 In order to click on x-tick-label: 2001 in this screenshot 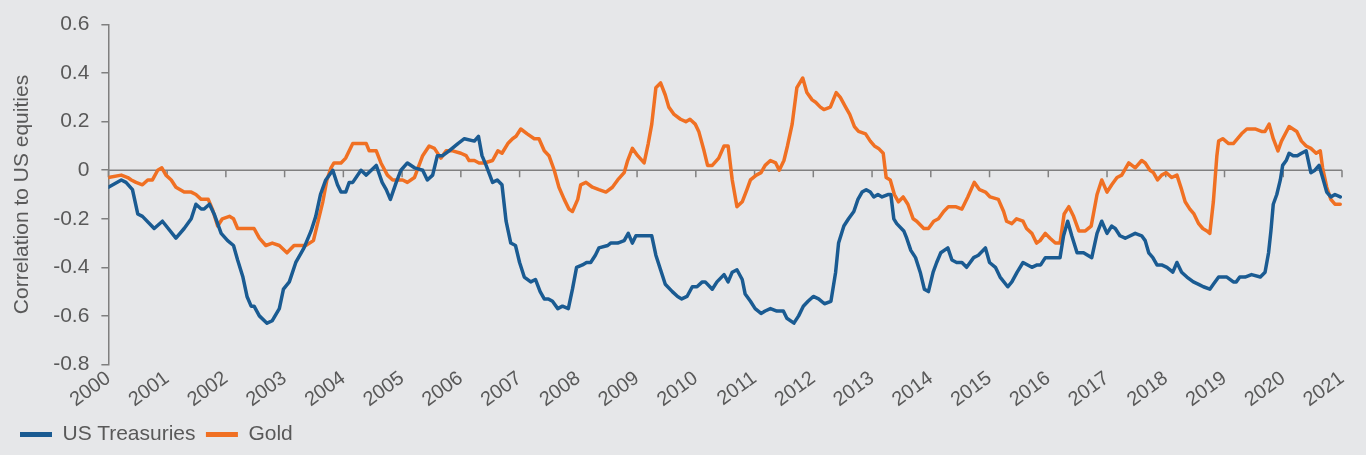, I will do `click(148, 388)`.